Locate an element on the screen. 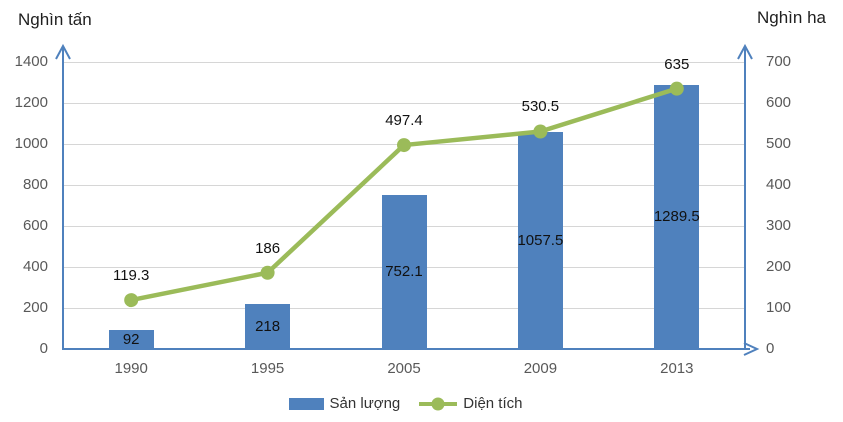 This screenshot has height=422, width=843. line-value-label: 186 is located at coordinates (268, 248).